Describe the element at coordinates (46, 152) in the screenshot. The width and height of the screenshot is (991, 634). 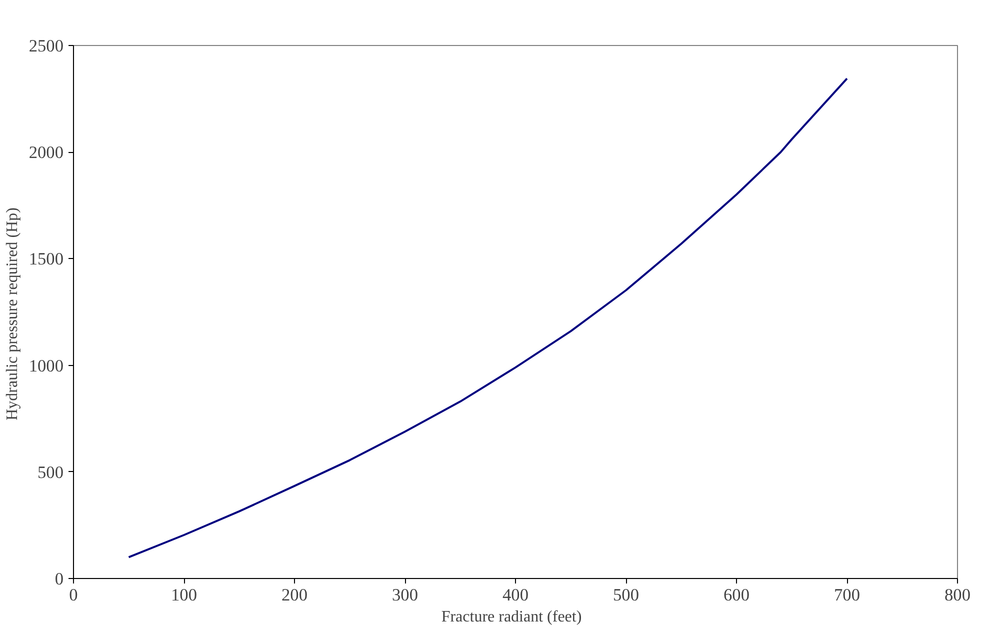
I see `y-tick-label: 2000` at that location.